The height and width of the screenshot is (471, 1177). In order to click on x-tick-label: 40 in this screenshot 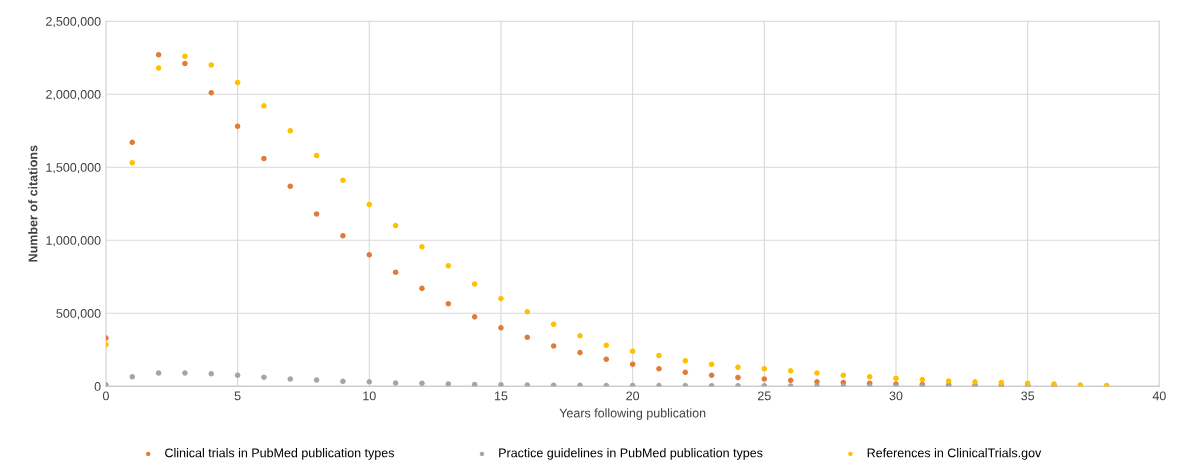, I will do `click(1159, 396)`.